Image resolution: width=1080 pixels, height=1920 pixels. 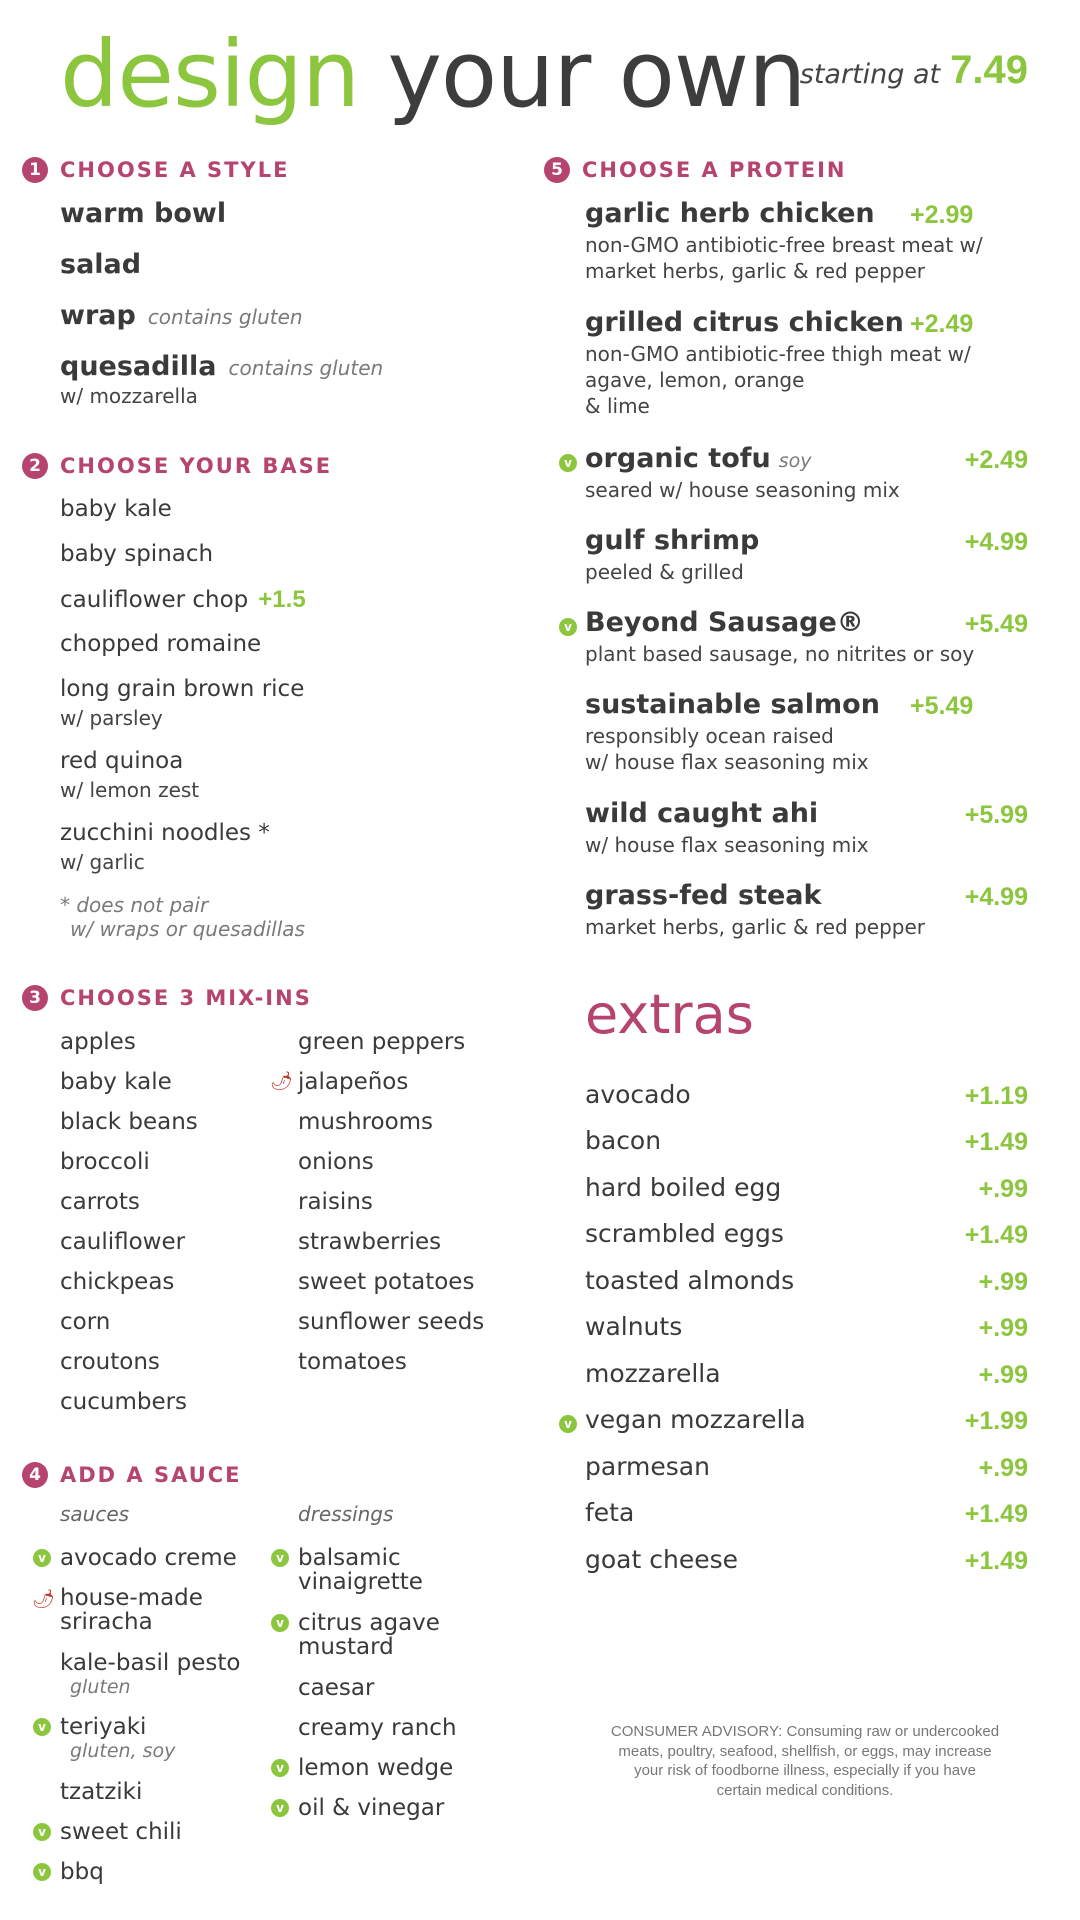 What do you see at coordinates (695, 1419) in the screenshot?
I see `extra-item: vegan mozzarella` at bounding box center [695, 1419].